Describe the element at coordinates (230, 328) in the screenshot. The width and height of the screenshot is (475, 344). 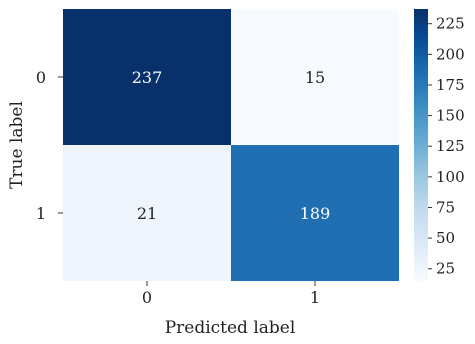
I see `x-axis-label: Predicted label` at that location.